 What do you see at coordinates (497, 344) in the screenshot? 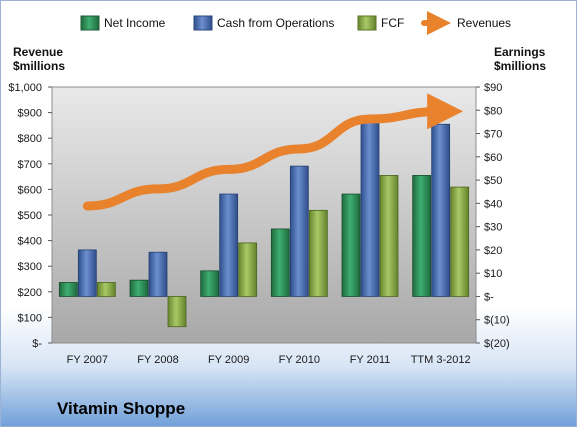
I see `right-tick-label: $(20)` at bounding box center [497, 344].